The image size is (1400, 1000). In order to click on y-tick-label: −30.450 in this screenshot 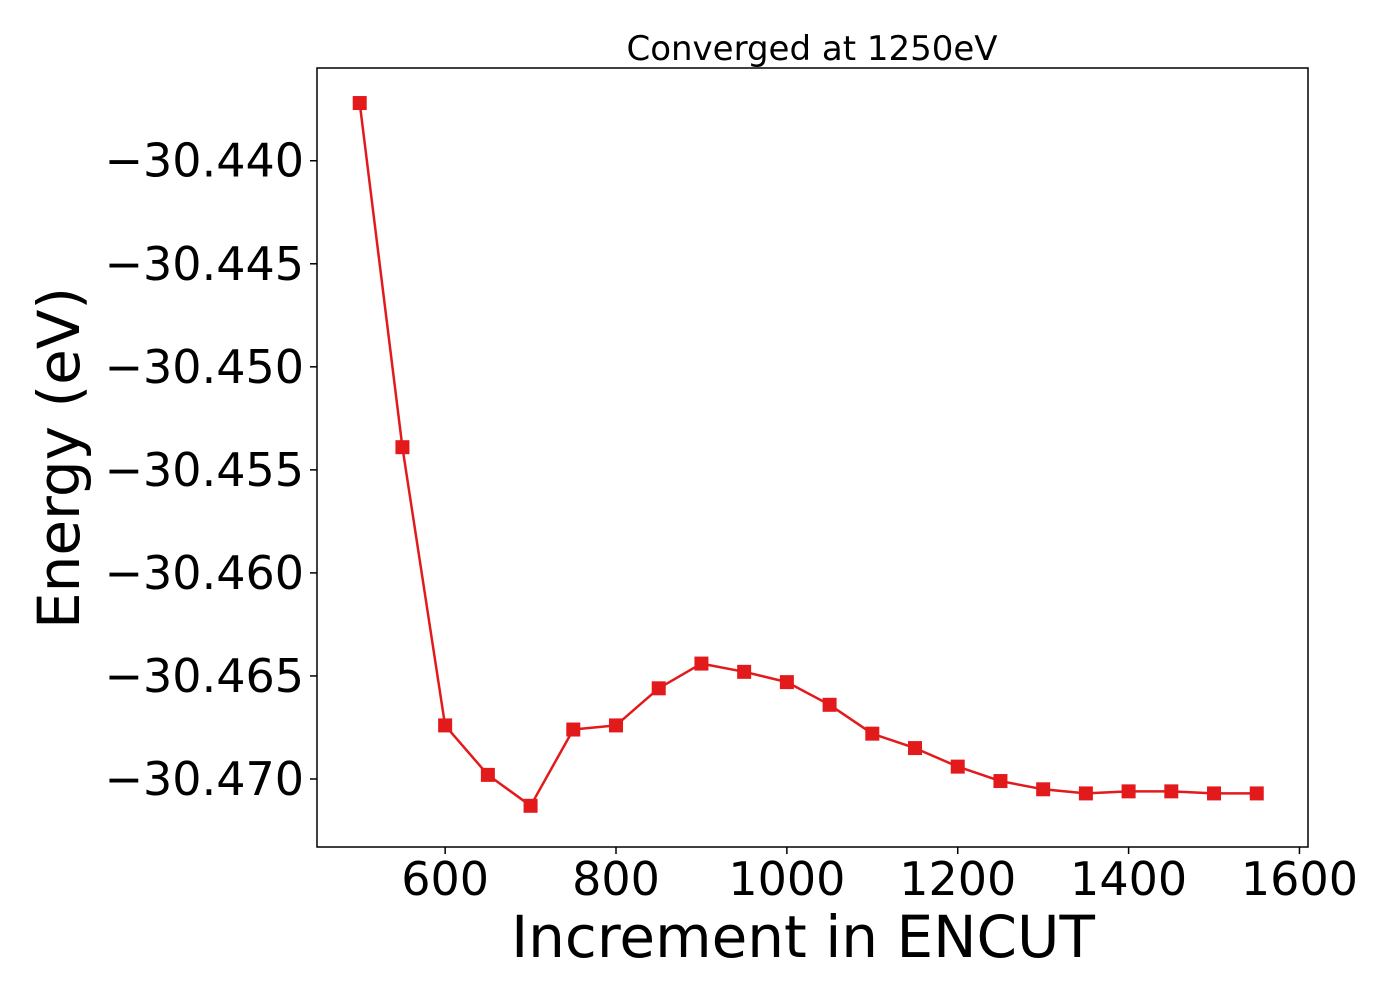, I will do `click(205, 367)`.